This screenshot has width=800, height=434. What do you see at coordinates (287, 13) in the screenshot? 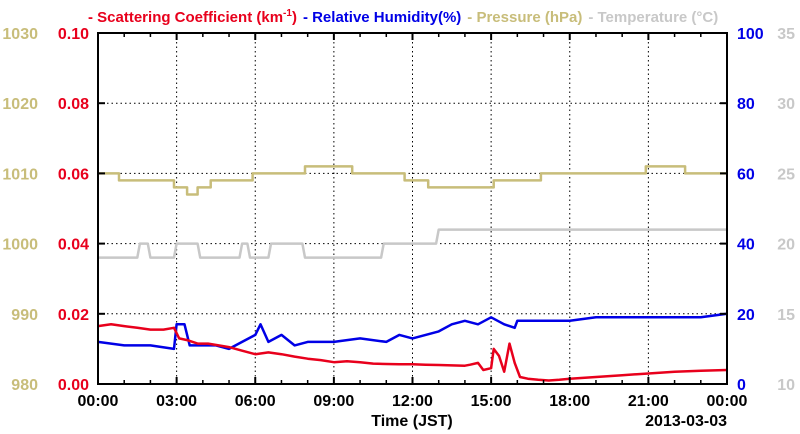
I see `legend-superscript: -1` at bounding box center [287, 13].